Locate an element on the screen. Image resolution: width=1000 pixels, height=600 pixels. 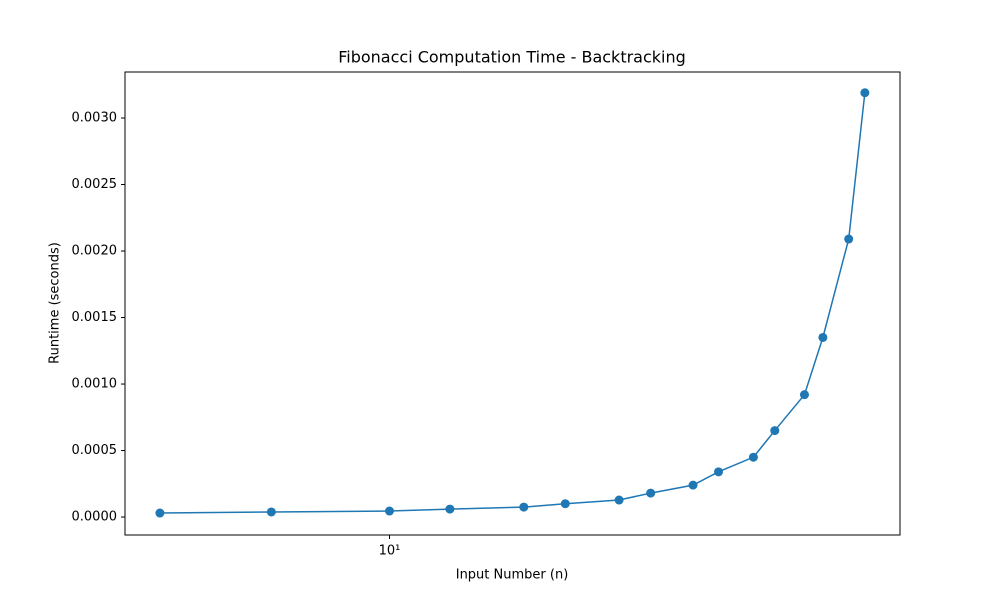
x-axis-label: Input Number (n) is located at coordinates (512, 575).